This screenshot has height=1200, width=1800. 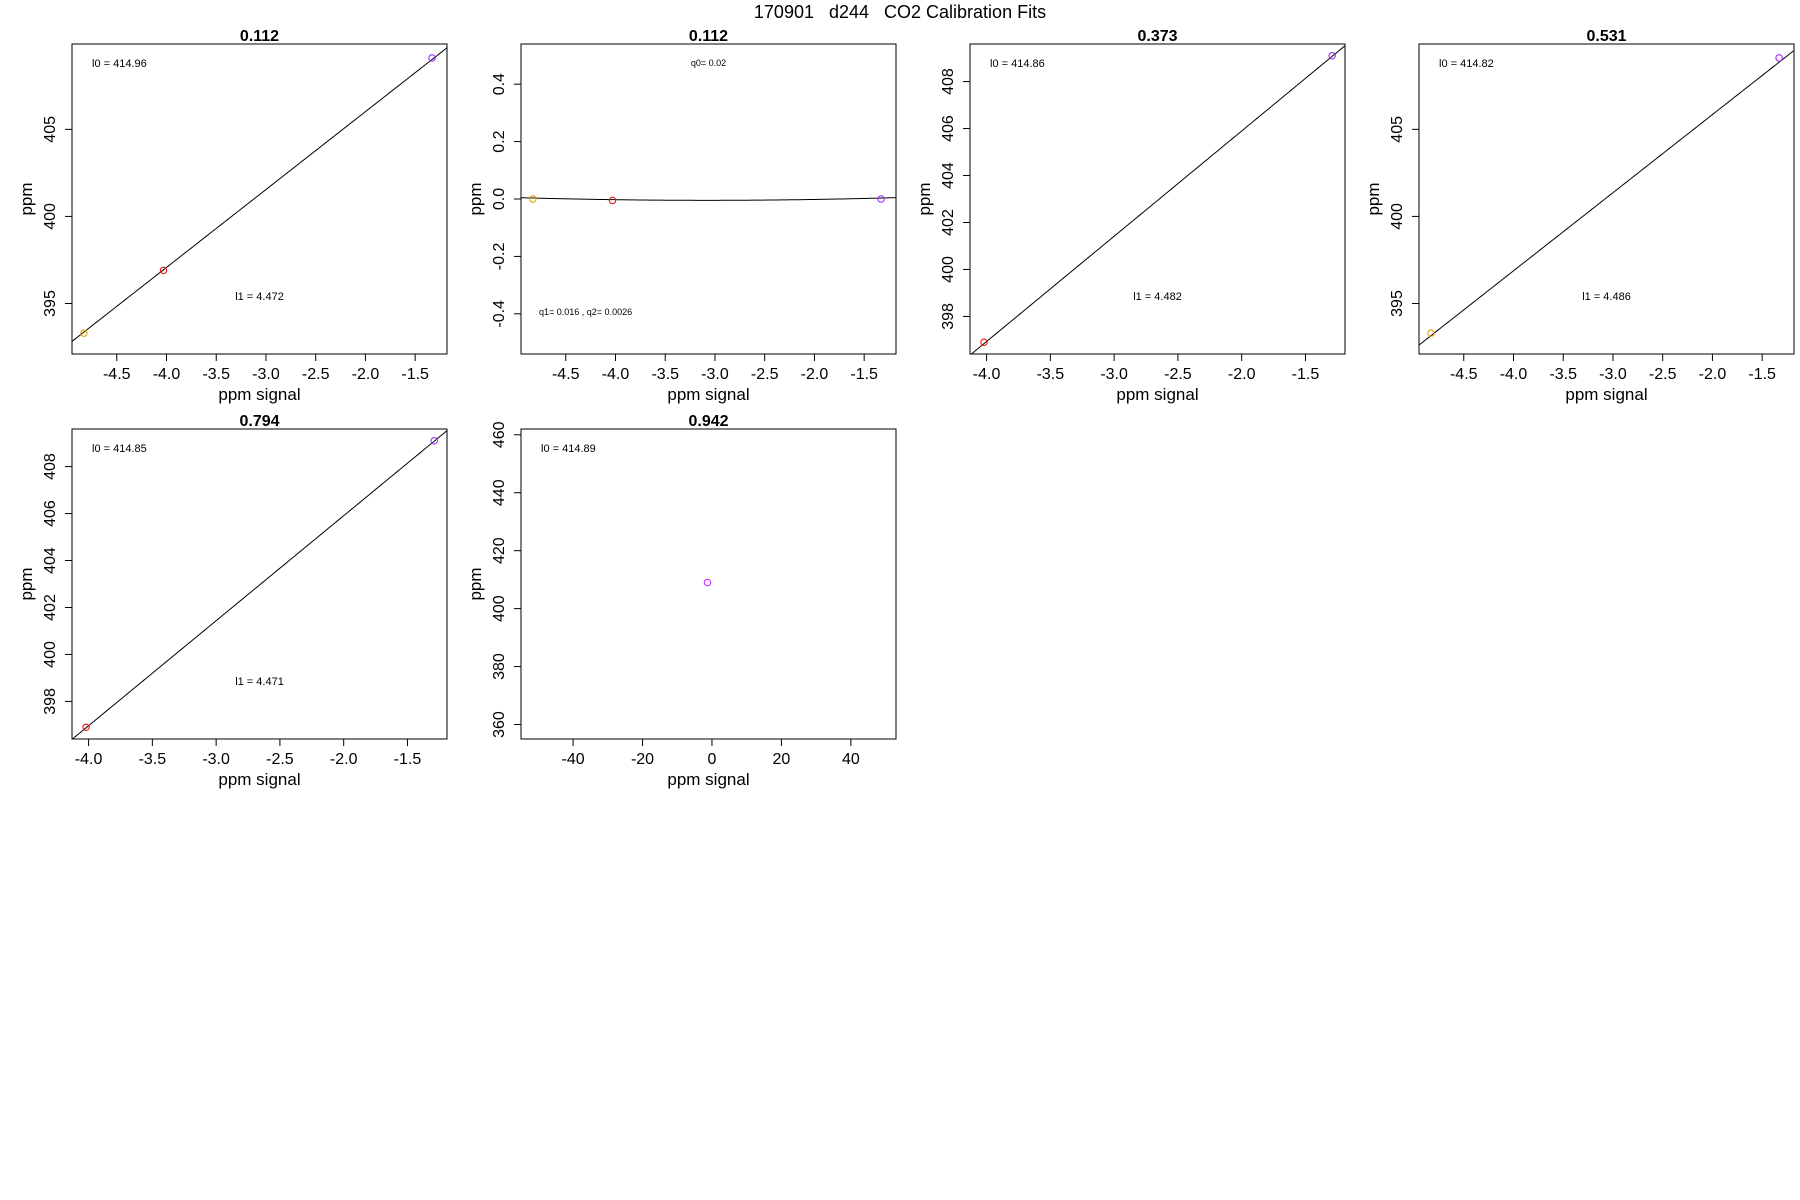 What do you see at coordinates (708, 63) in the screenshot?
I see `fit-annotation: q0= 0.02` at bounding box center [708, 63].